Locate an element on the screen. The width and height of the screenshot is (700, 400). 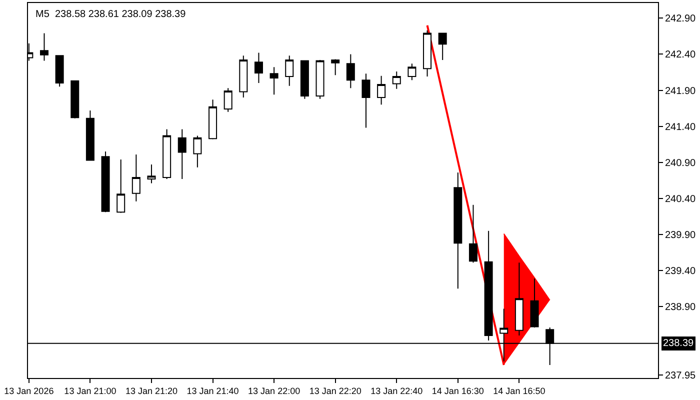
y-tick-label: 239.90 is located at coordinates (680, 235).